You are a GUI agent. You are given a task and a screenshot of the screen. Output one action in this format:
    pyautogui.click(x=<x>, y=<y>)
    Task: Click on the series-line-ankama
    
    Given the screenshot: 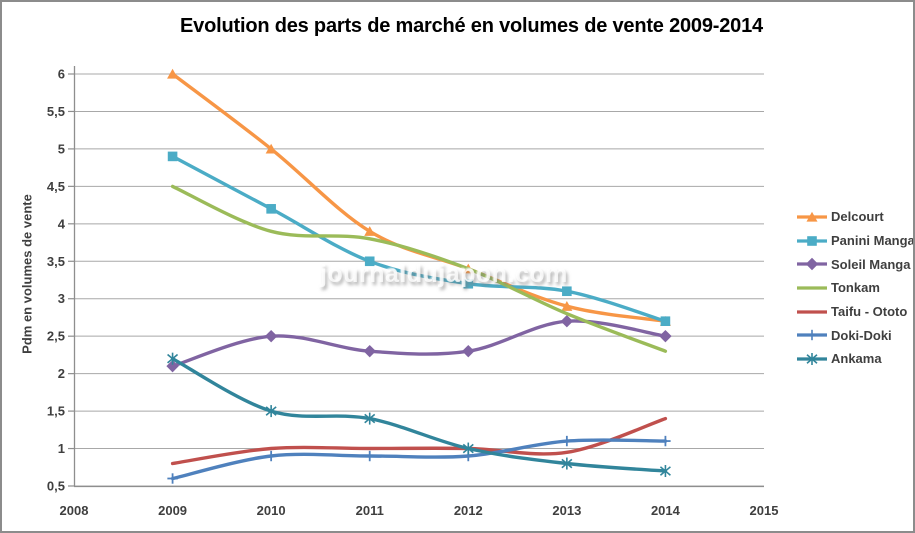 What is the action you would take?
    pyautogui.click(x=419, y=415)
    